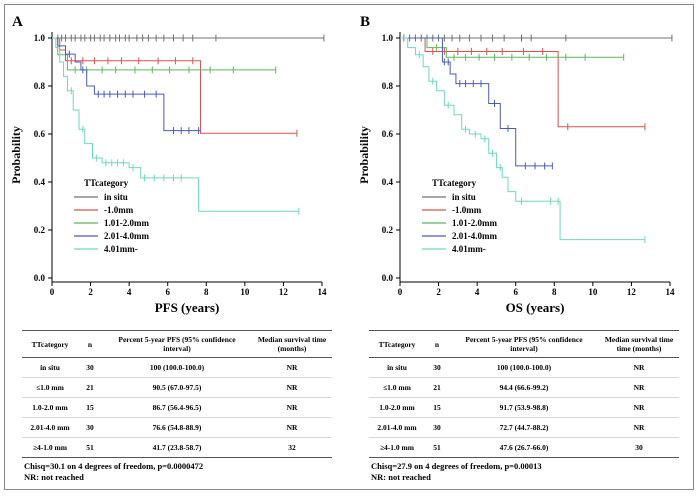 Image resolution: width=700 pixels, height=496 pixels. I want to click on cell-percent: 72.7 (44.7-88.2), so click(524, 427).